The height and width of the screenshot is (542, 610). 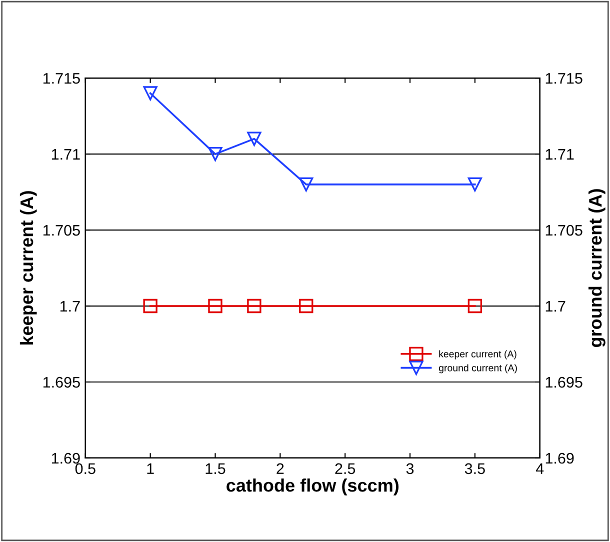 I want to click on x-tick-label: 4, so click(x=540, y=468).